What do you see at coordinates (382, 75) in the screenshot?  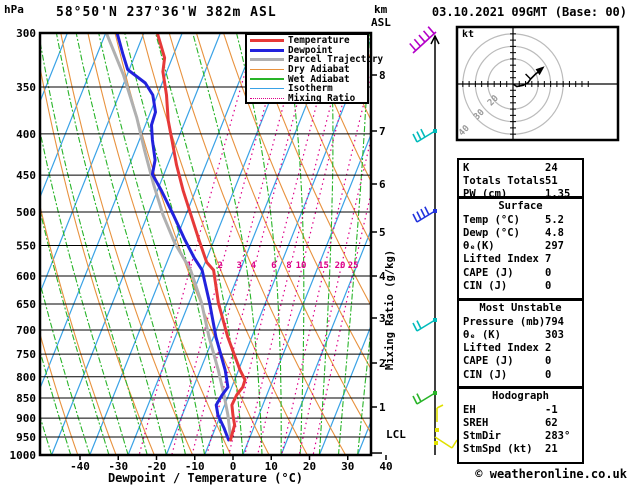 I see `km-tick-label: 8` at bounding box center [382, 75].